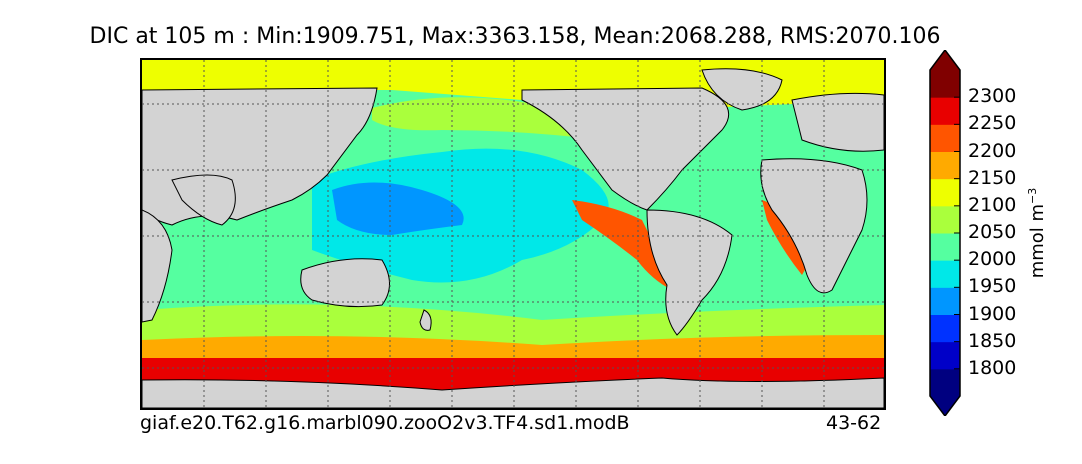 This screenshot has height=464, width=1082. Describe the element at coordinates (992, 177) in the screenshot. I see `colorbar-tick-label: 2150` at that location.